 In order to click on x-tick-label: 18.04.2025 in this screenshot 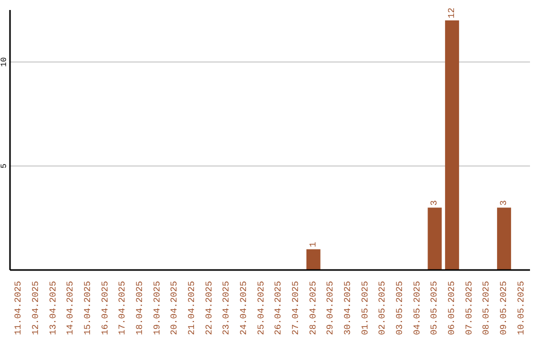, I will do `click(140, 308)`.